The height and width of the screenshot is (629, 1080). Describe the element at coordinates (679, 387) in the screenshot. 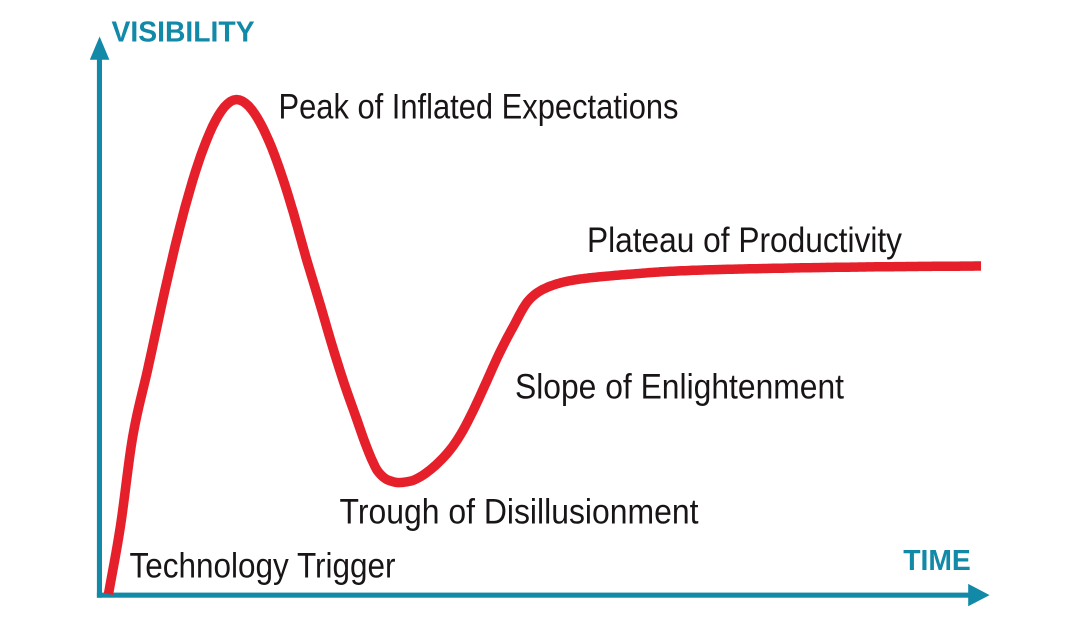

I see `svg-text: Slope of Enlightenment` at that location.